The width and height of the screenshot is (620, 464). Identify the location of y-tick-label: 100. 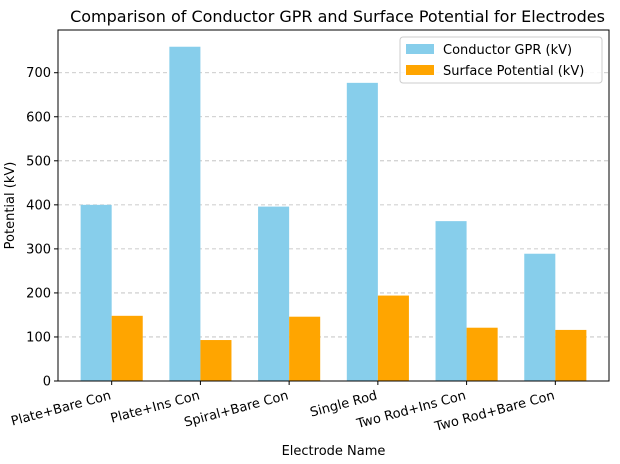
(38, 337).